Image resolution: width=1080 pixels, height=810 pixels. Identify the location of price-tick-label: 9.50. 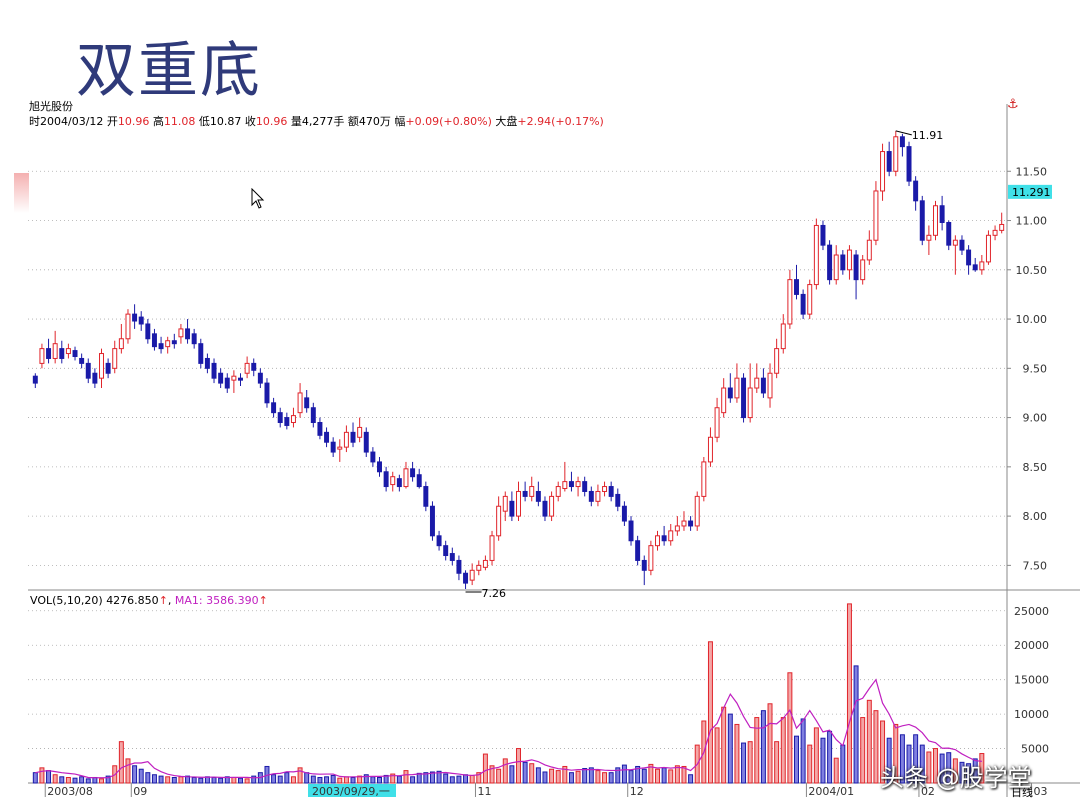
(1035, 368).